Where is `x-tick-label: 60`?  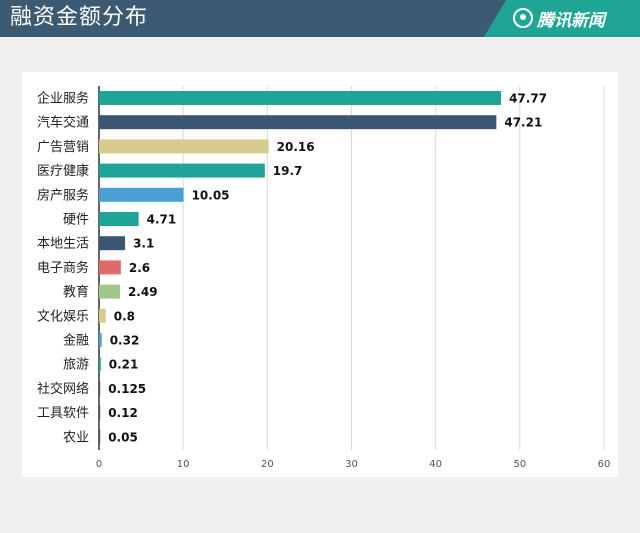
x-tick-label: 60 is located at coordinates (604, 464).